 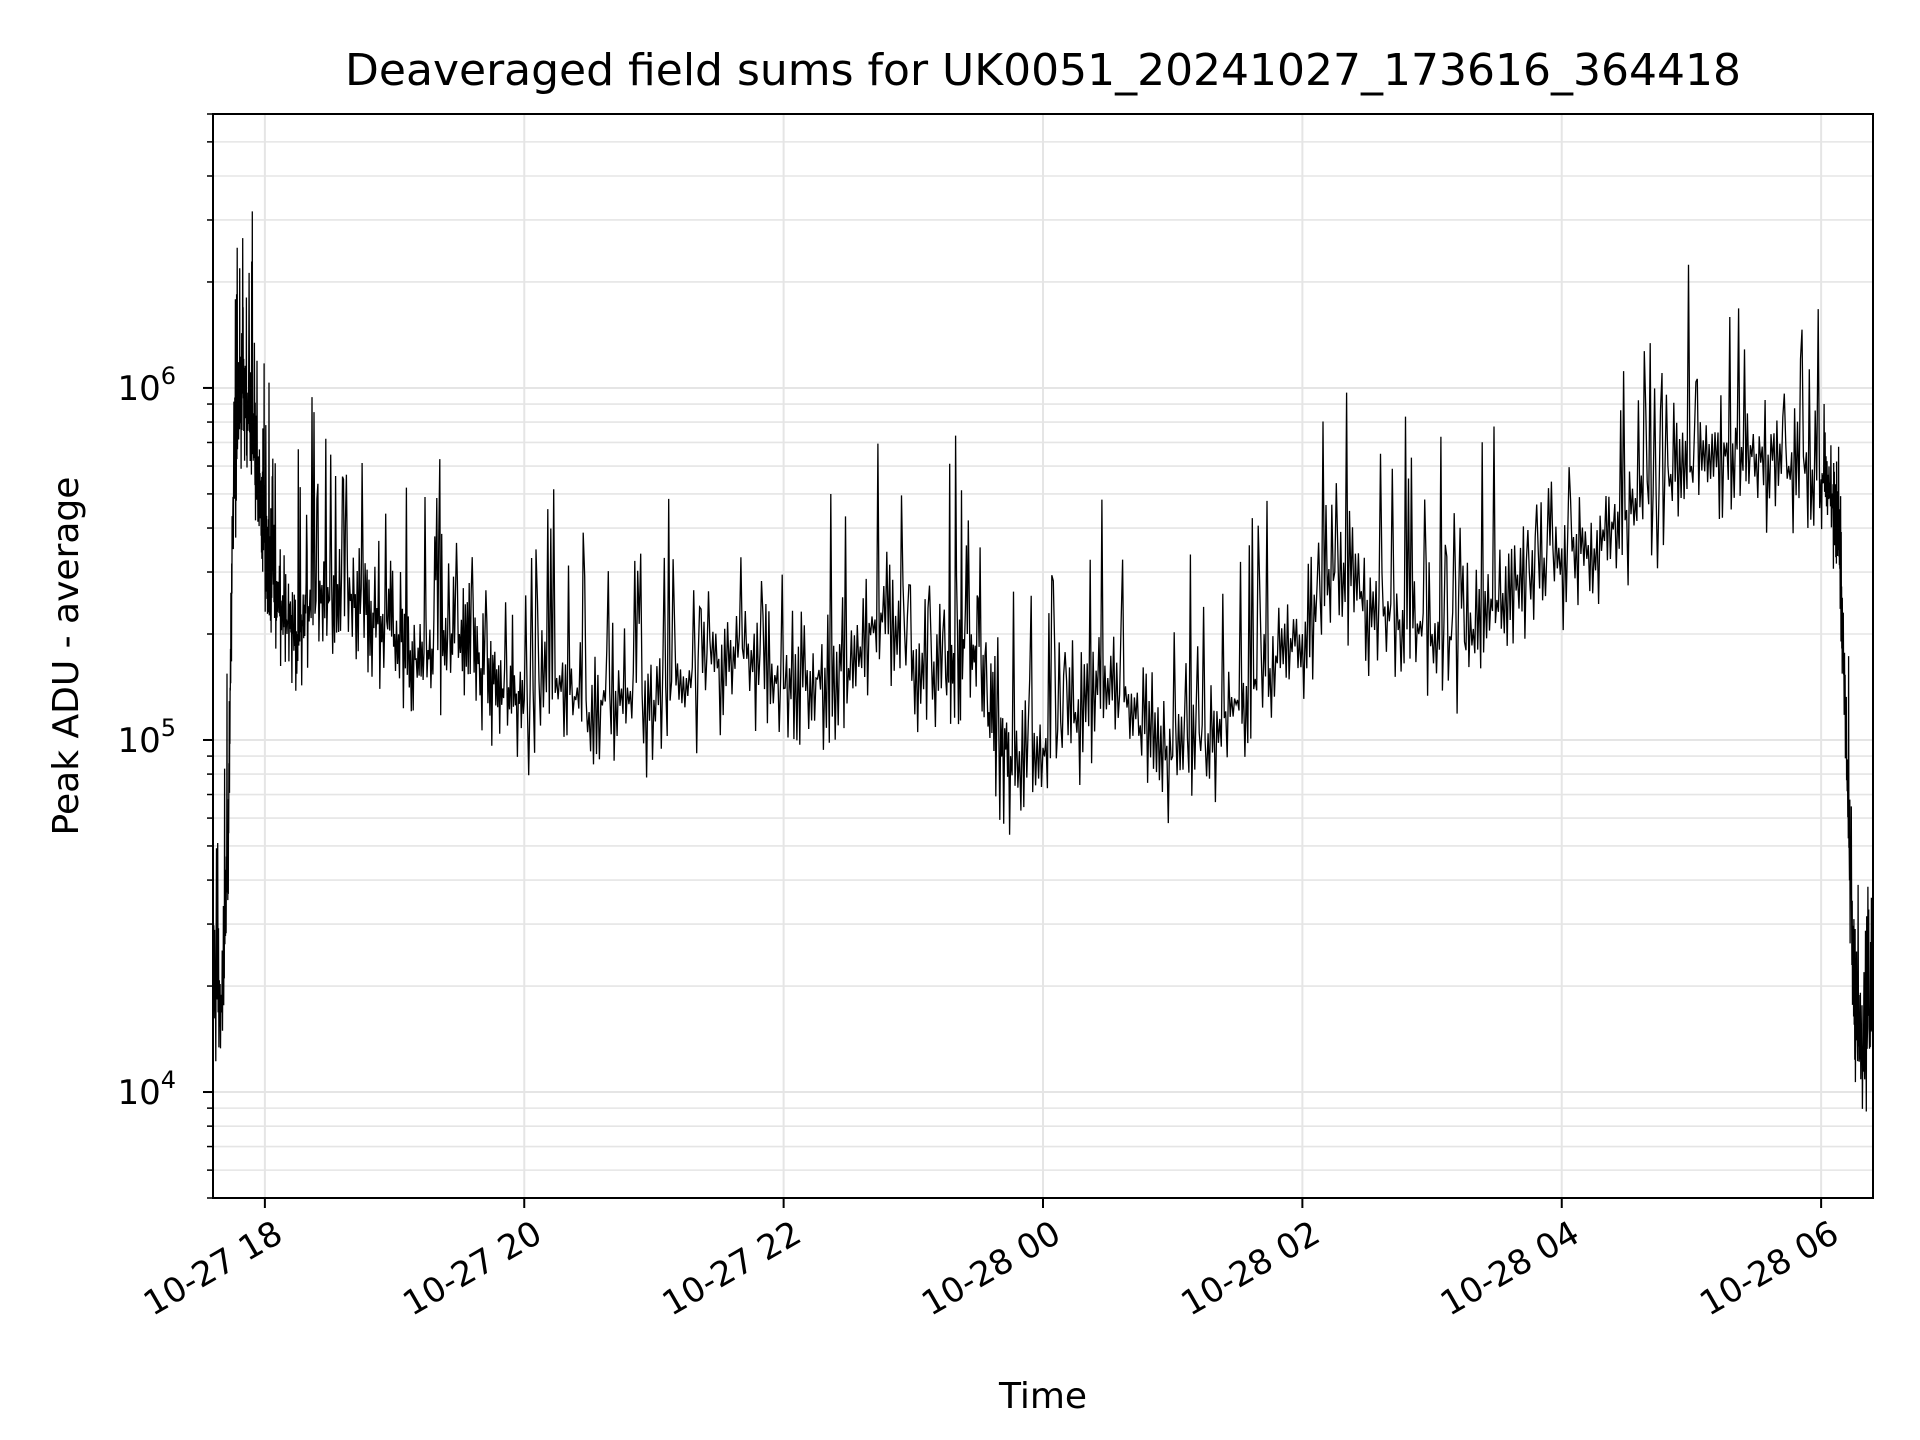 What do you see at coordinates (165, 656) in the screenshot?
I see `y-axis: 10⁴ 10⁵ 10⁶` at bounding box center [165, 656].